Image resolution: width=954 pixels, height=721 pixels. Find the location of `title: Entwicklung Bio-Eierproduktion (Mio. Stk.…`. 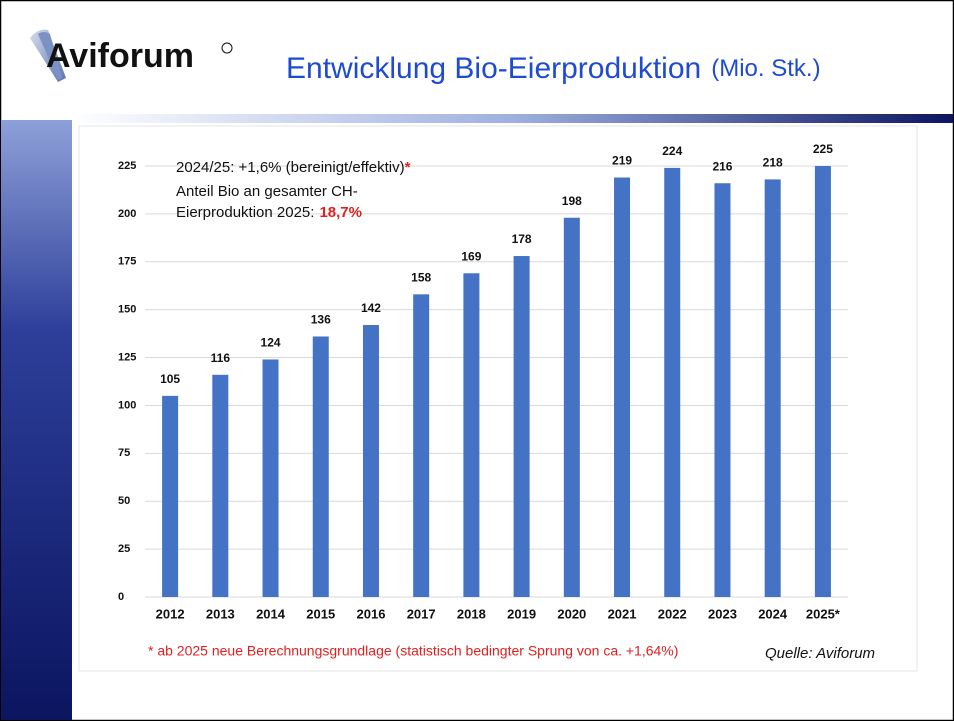

title: Entwicklung Bio-Eierproduktion (Mio. Stk.… is located at coordinates (553, 68).